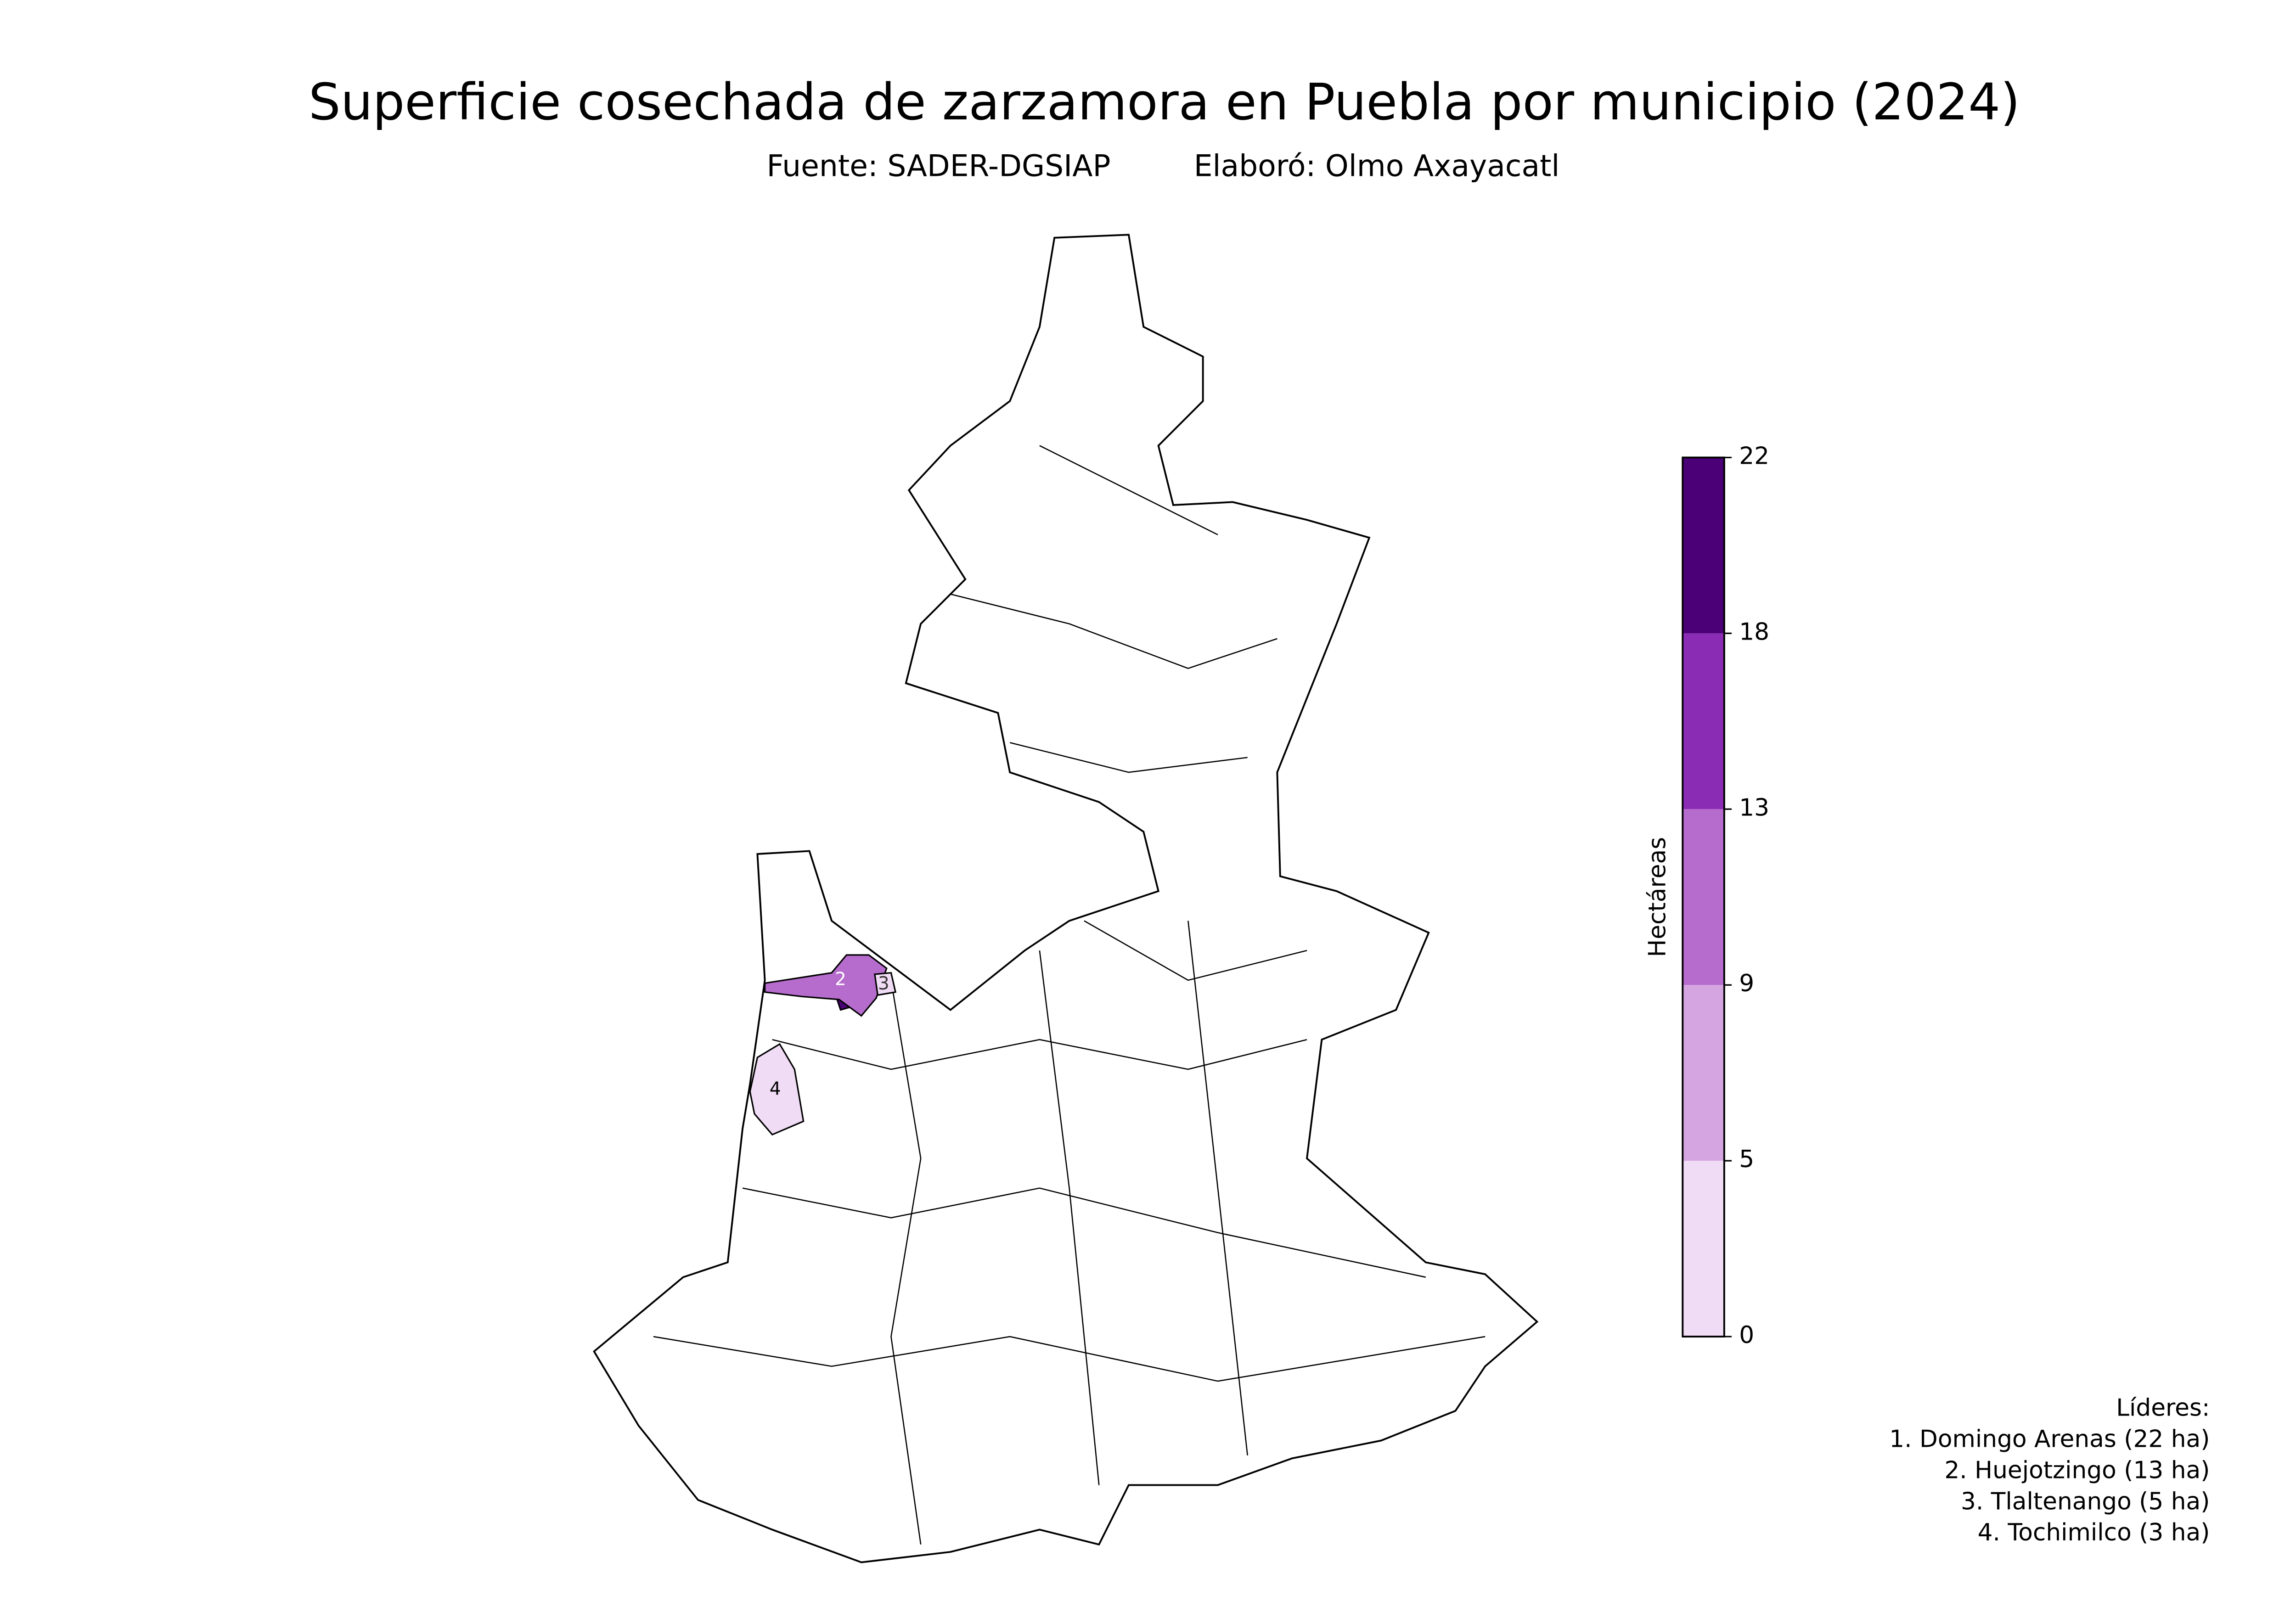 The image size is (2296, 1607). I want to click on colorbar-tick-label: 13, so click(1754, 807).